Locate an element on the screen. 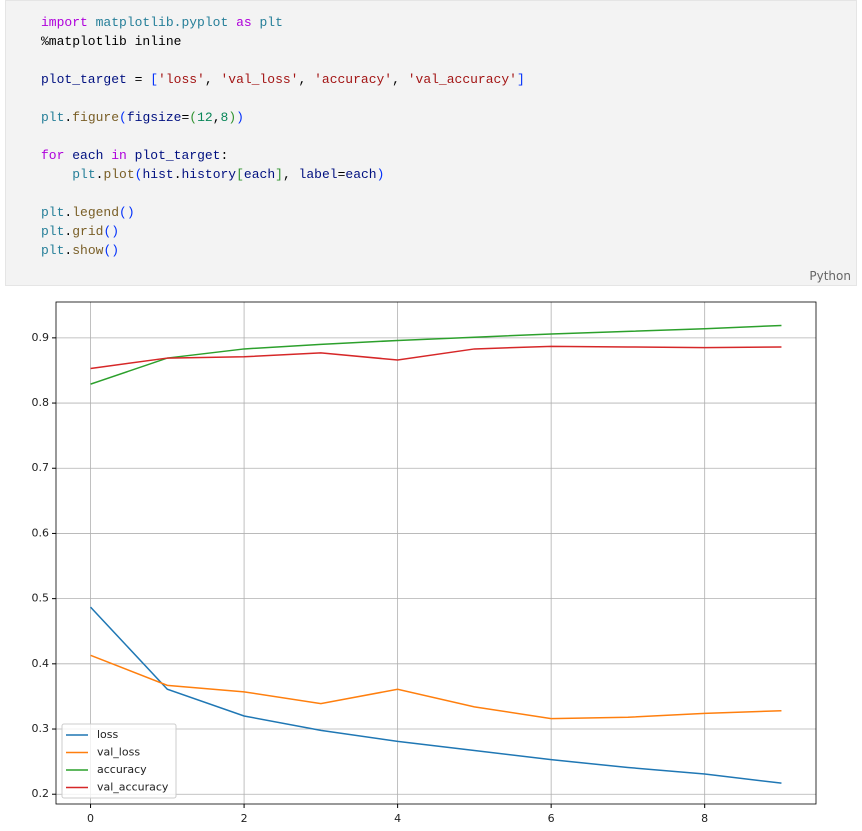 Image resolution: width=862 pixels, height=831 pixels. x-tick-label: 0 is located at coordinates (90, 818).